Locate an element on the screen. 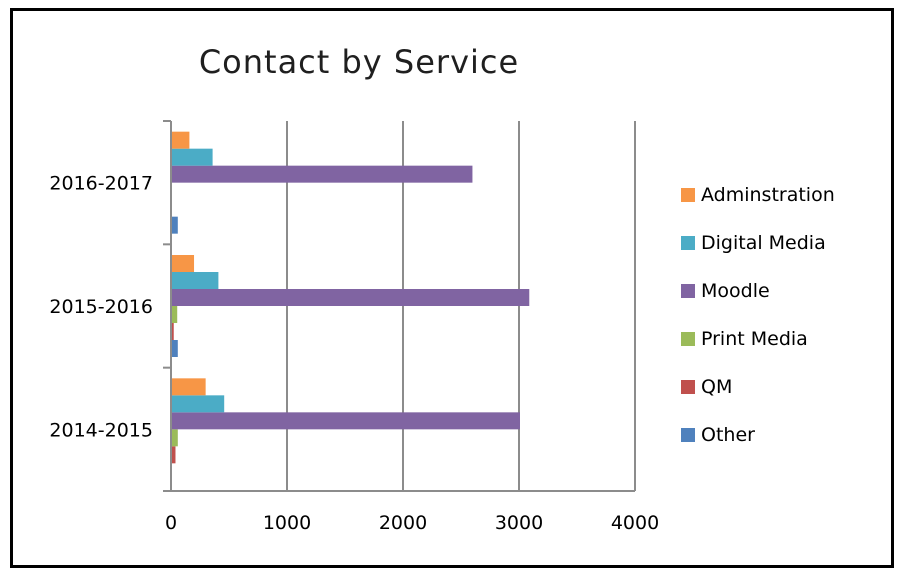 This screenshot has height=571, width=904. legend-label: QM is located at coordinates (716, 387).